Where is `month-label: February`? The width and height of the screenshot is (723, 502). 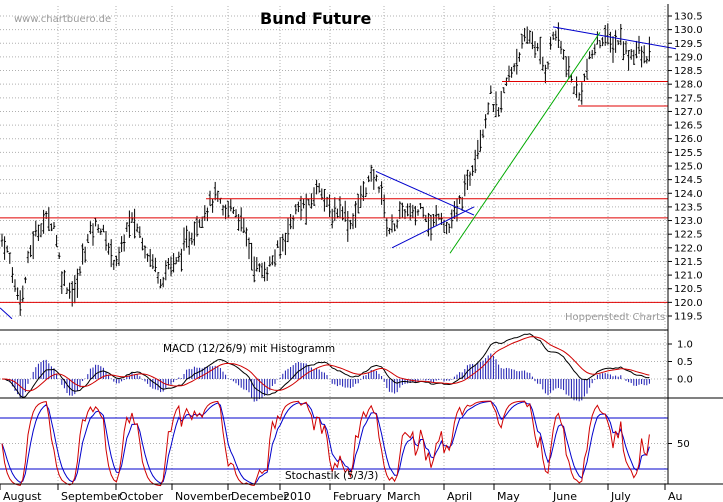
month-label: February is located at coordinates (357, 496).